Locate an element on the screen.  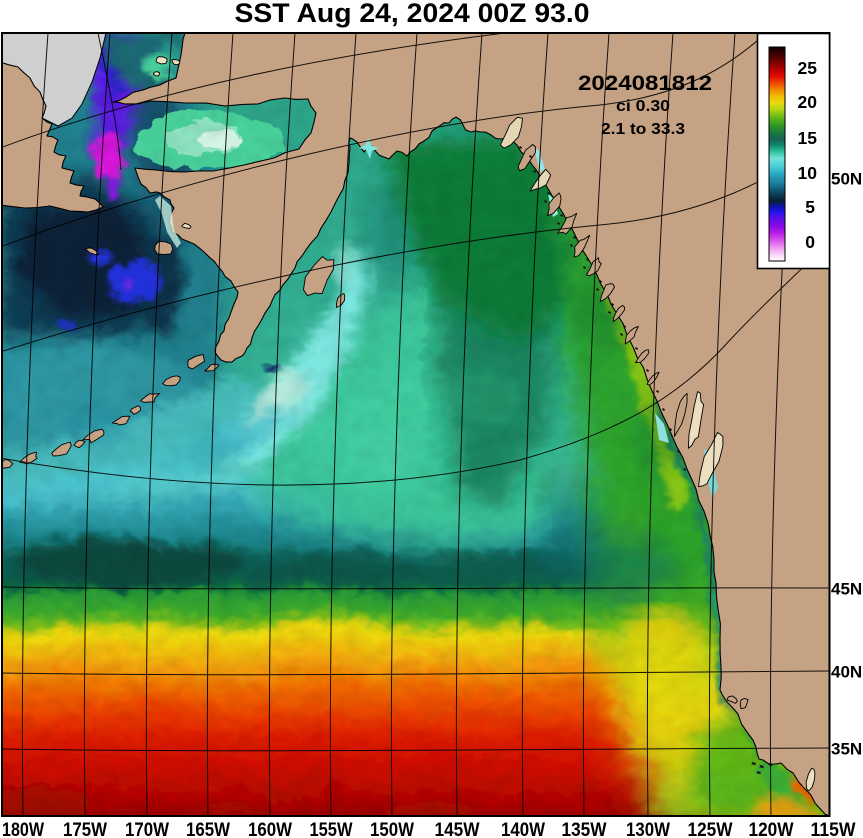
svg-text: 20 is located at coordinates (808, 102).